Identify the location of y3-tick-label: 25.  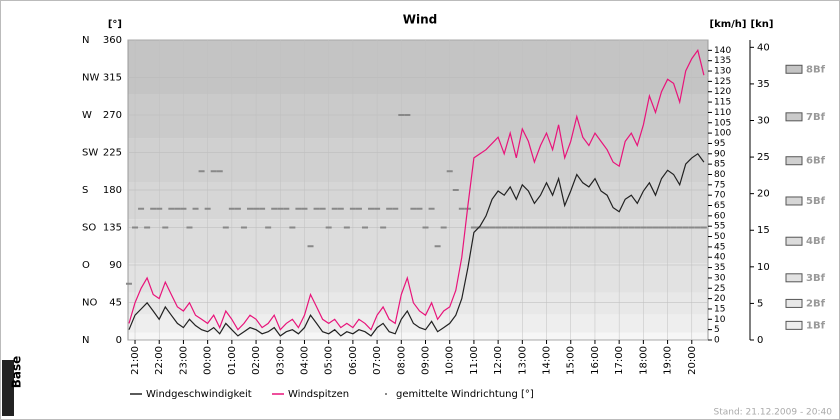
(763, 157).